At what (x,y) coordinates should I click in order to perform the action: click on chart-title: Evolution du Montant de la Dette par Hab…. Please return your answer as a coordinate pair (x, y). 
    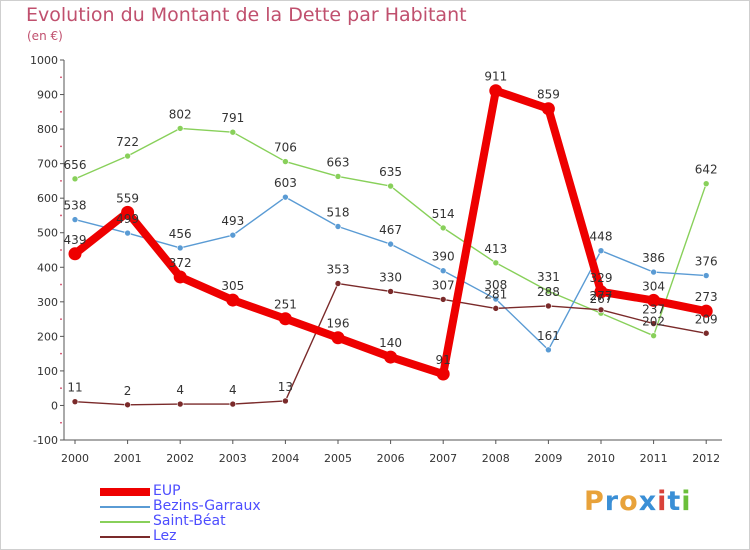
    Looking at the image, I should click on (246, 15).